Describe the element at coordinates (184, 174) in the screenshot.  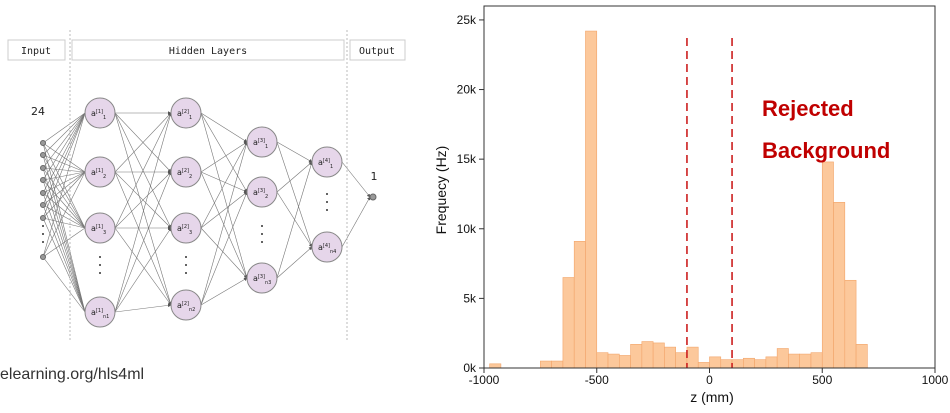
I see `node-label: a[2]2` at that location.